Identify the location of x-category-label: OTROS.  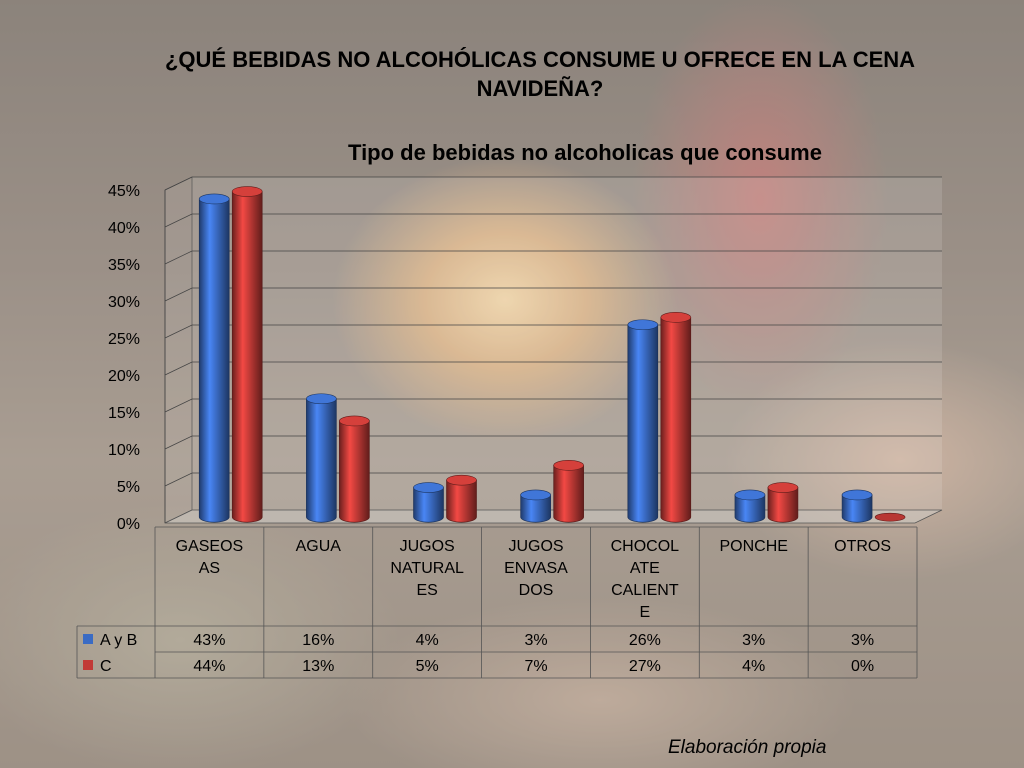
(862, 546).